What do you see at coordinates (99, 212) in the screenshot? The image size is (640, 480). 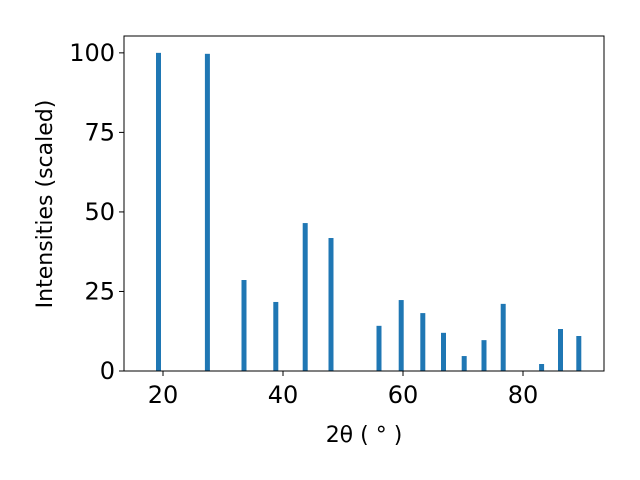 I see `y-tick-label: 50` at bounding box center [99, 212].